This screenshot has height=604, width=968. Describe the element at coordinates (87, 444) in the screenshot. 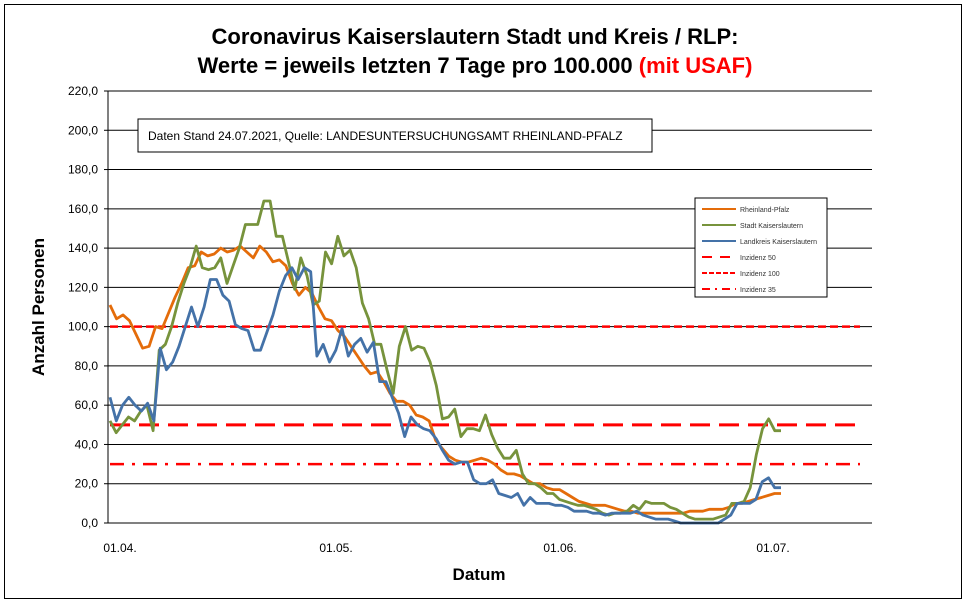

I see `y-tick-label: 40,0` at that location.